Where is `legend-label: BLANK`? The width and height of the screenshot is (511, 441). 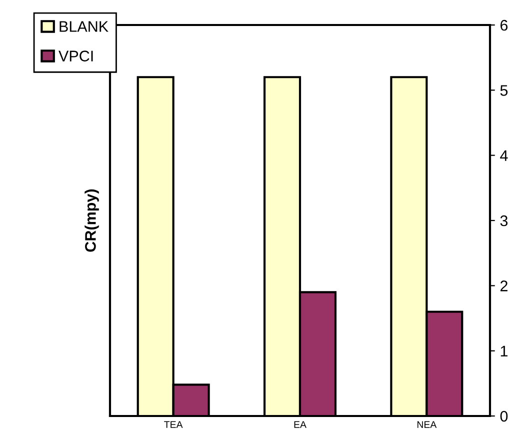 legend-label: BLANK is located at coordinates (84, 26).